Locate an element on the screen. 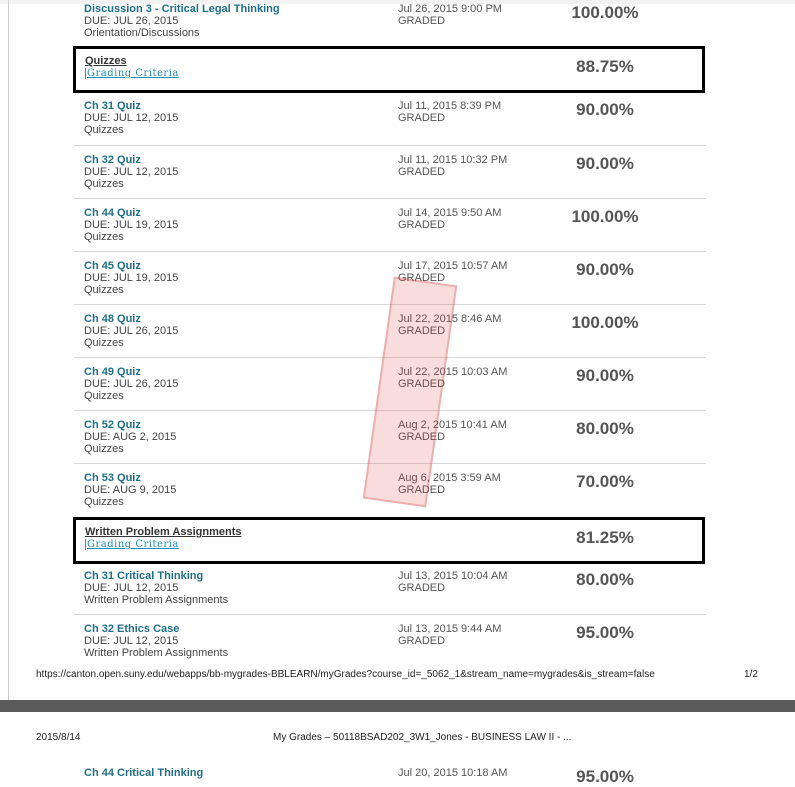  submitted-info: Jul 22, 2015 10:03 AM GRADED is located at coordinates (458, 378).